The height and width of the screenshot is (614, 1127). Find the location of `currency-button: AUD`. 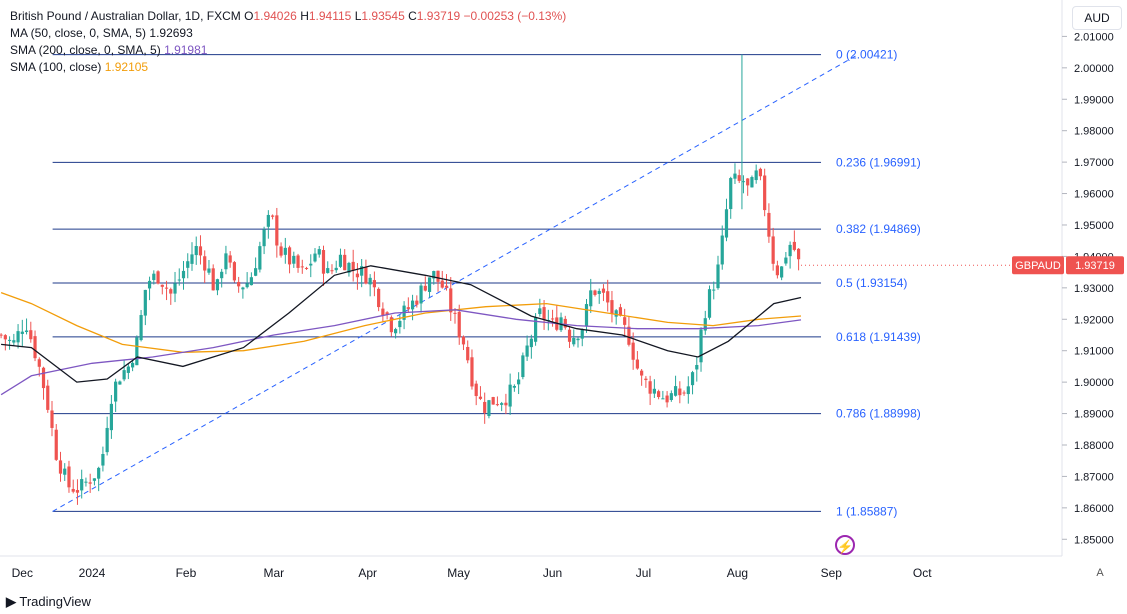

currency-button: AUD is located at coordinates (1097, 18).